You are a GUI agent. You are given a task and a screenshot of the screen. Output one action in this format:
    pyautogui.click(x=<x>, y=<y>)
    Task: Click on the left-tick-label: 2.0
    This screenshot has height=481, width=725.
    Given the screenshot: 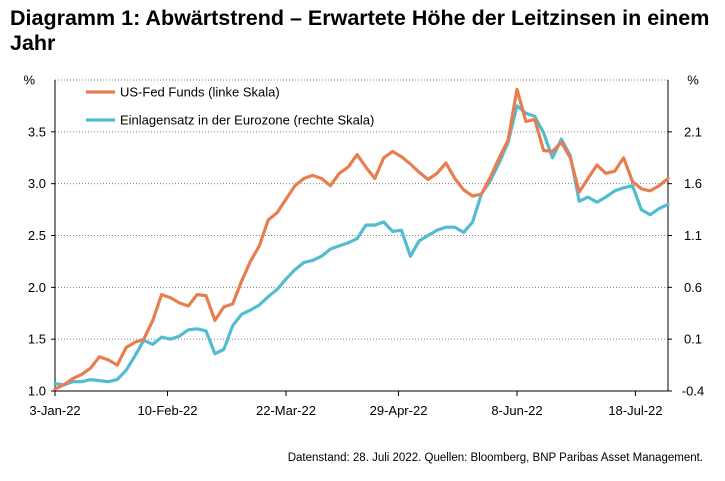 What is the action you would take?
    pyautogui.click(x=37, y=287)
    